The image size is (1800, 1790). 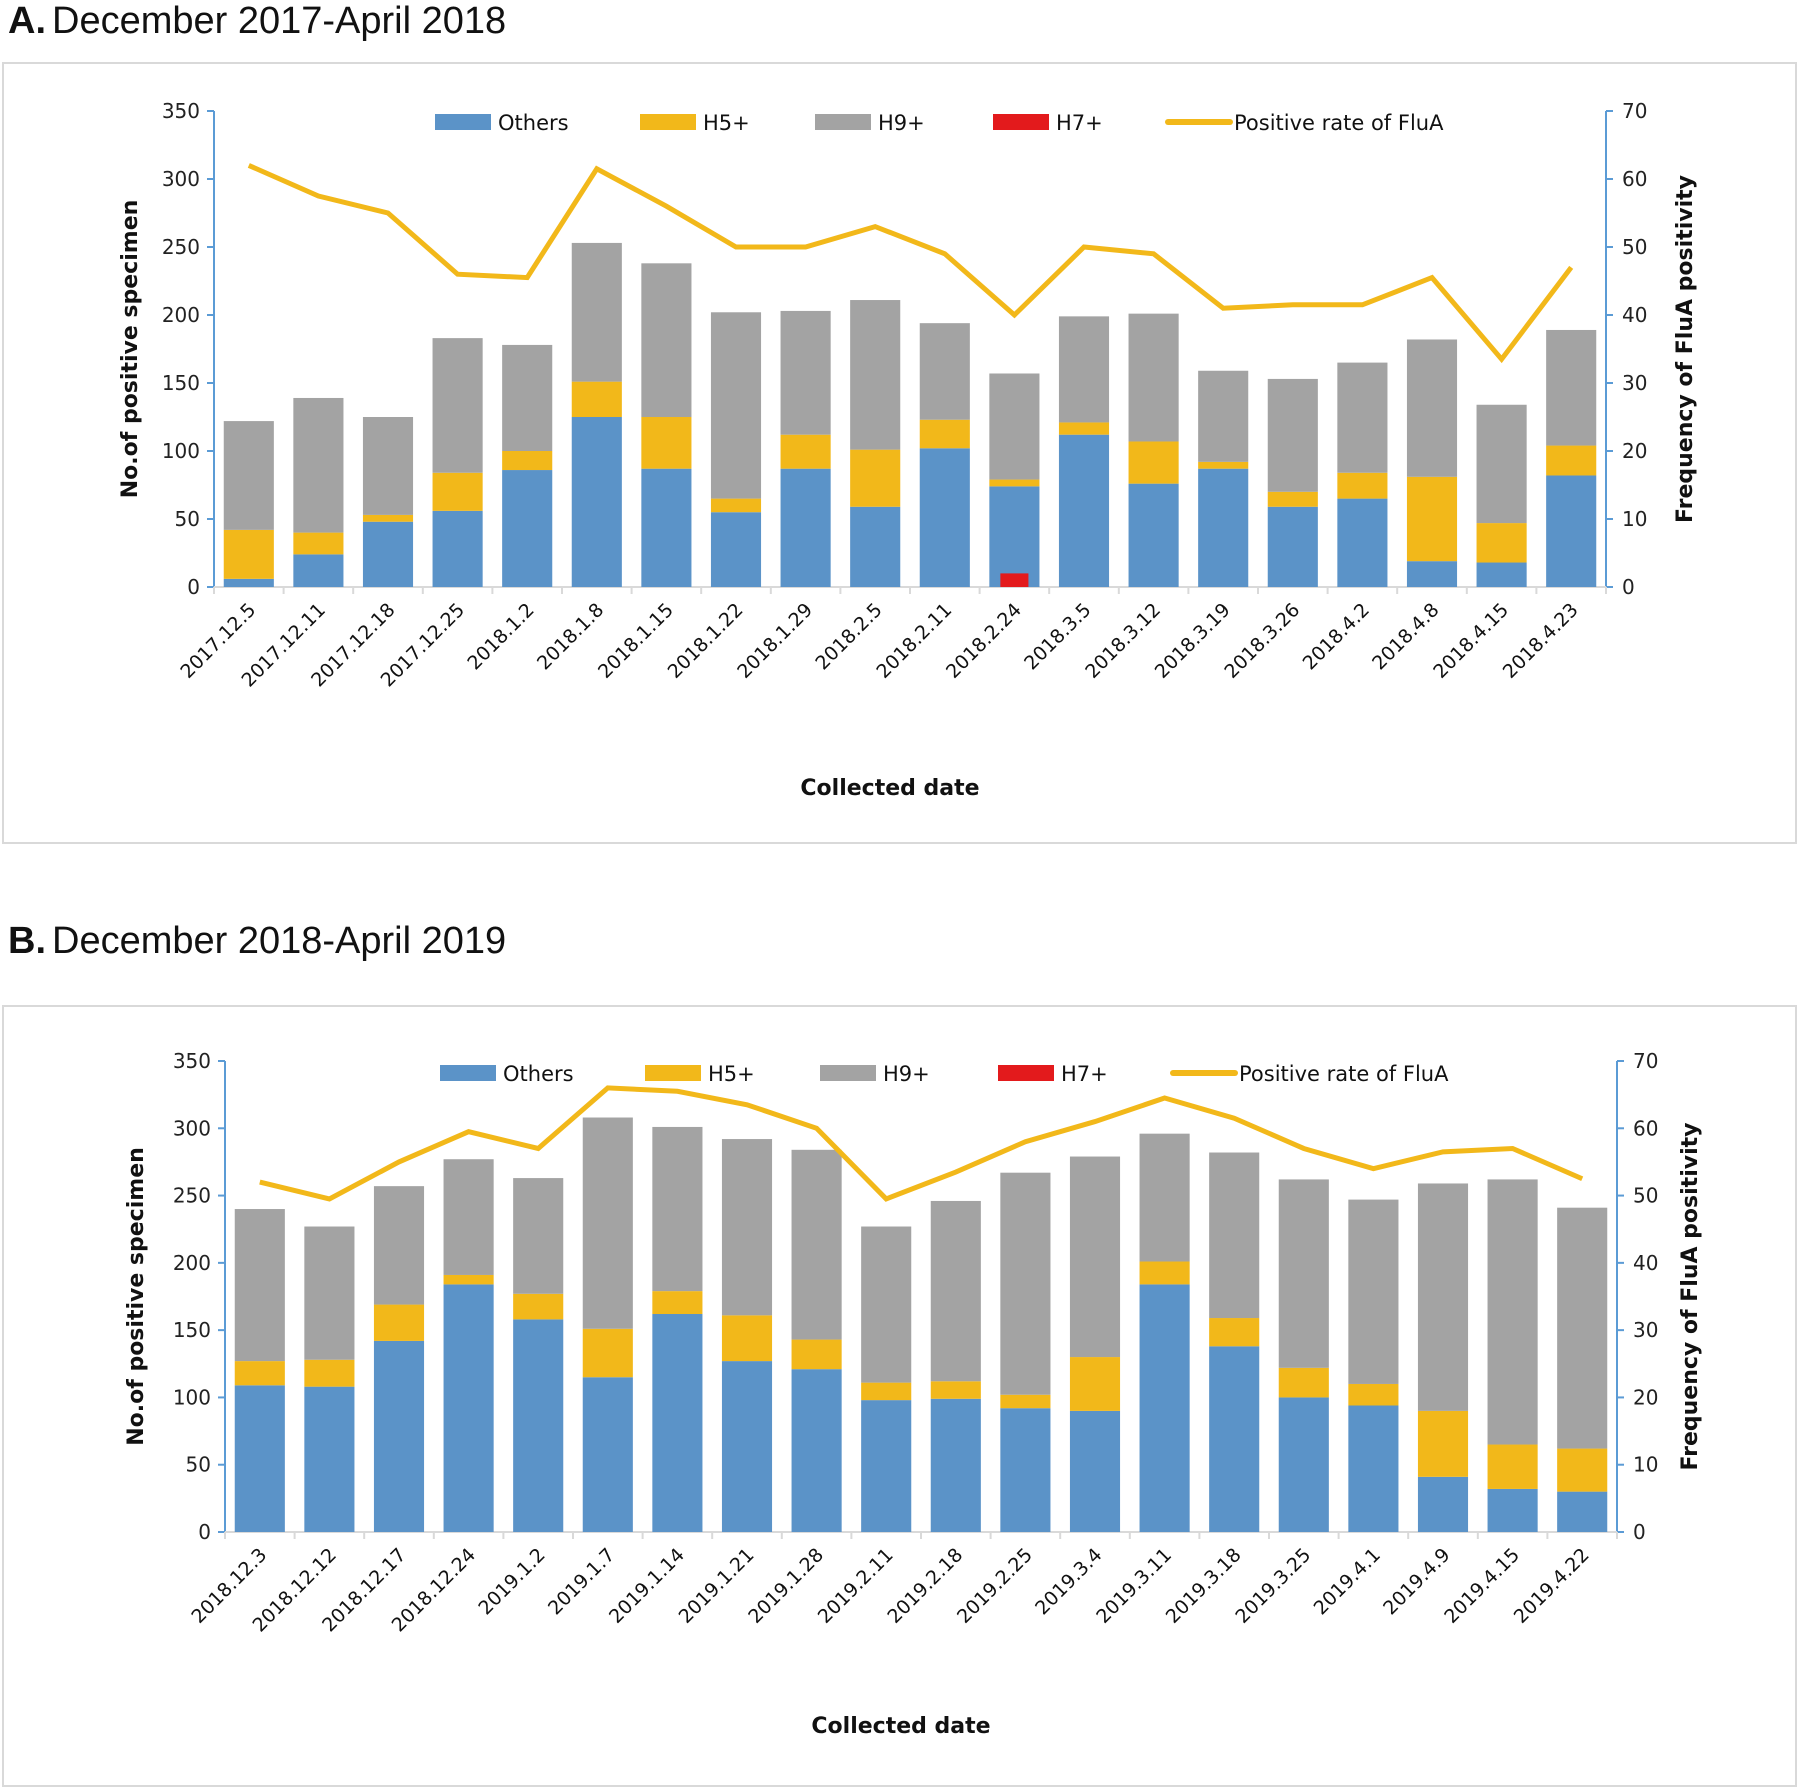 I want to click on panel-b-title-text: December 2018-April 2019, so click(x=279, y=941).